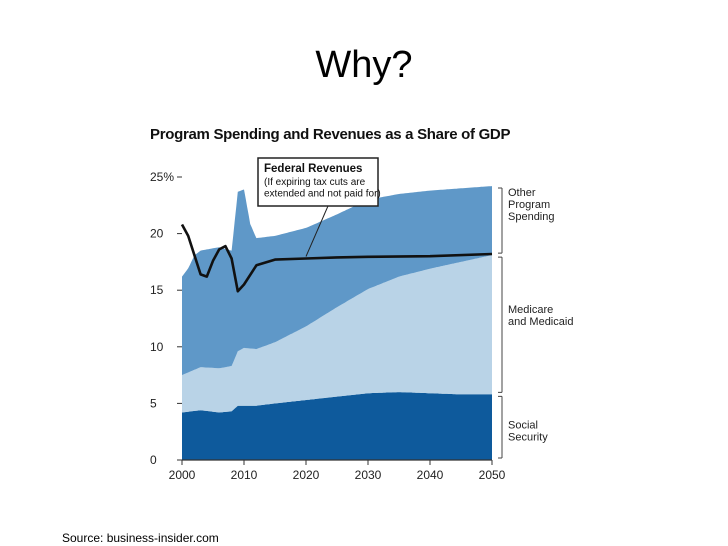 The height and width of the screenshot is (546, 728). What do you see at coordinates (540, 322) in the screenshot?
I see `series-label-medicare-and-medicaid: and Medicaid` at bounding box center [540, 322].